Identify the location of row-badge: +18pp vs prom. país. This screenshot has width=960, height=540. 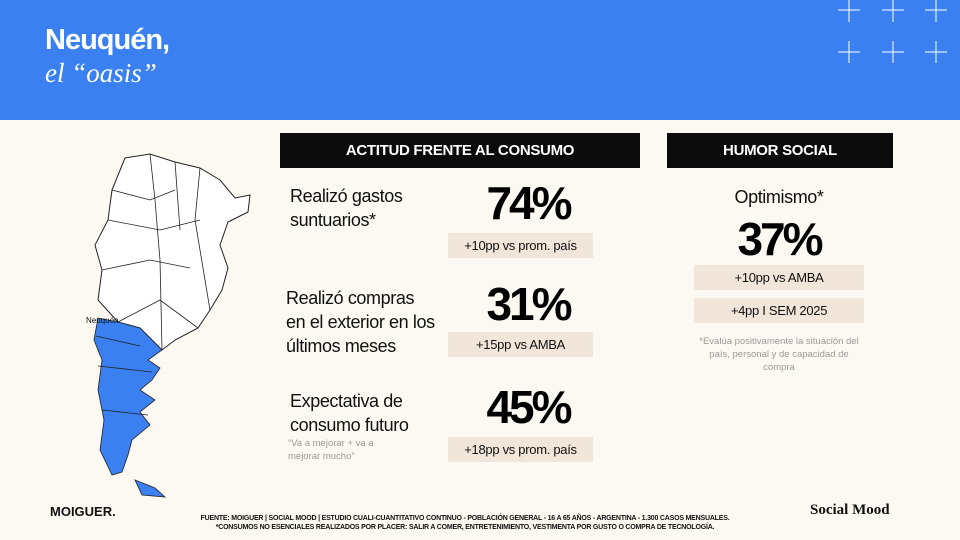
(520, 449).